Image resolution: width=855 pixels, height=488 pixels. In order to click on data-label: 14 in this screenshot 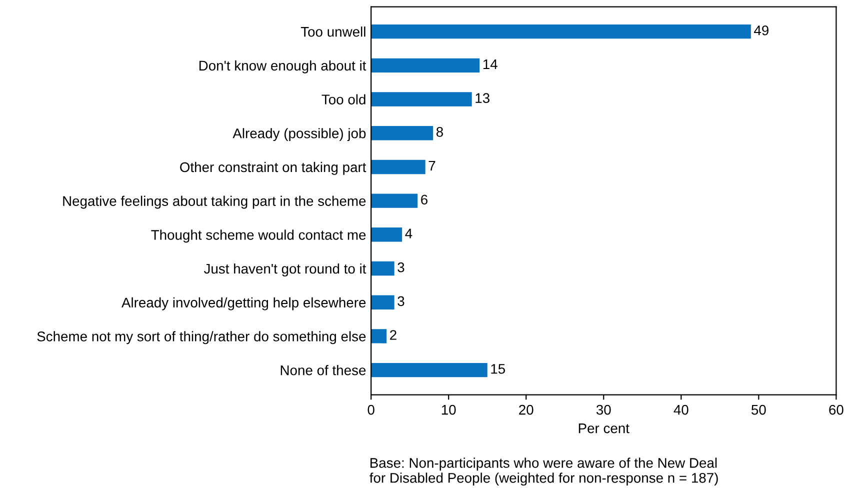, I will do `click(490, 64)`.